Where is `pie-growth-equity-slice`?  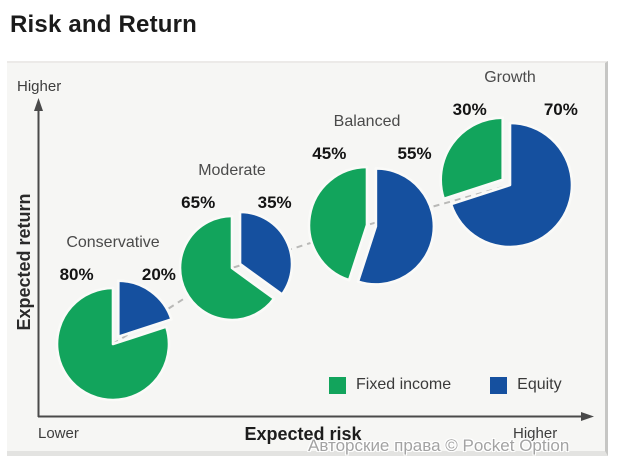 pie-growth-equity-slice is located at coordinates (511, 185).